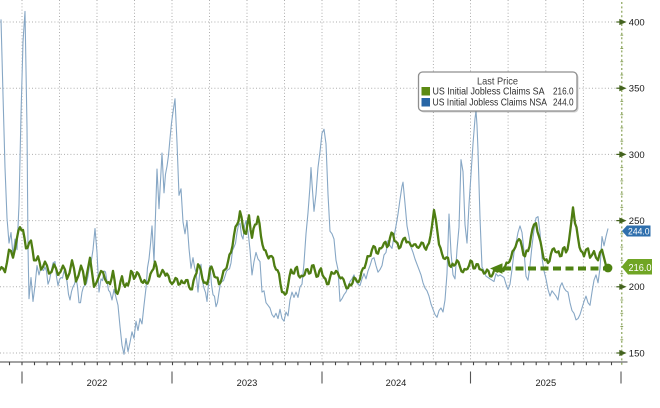  I want to click on svg-text: 350, so click(637, 89).